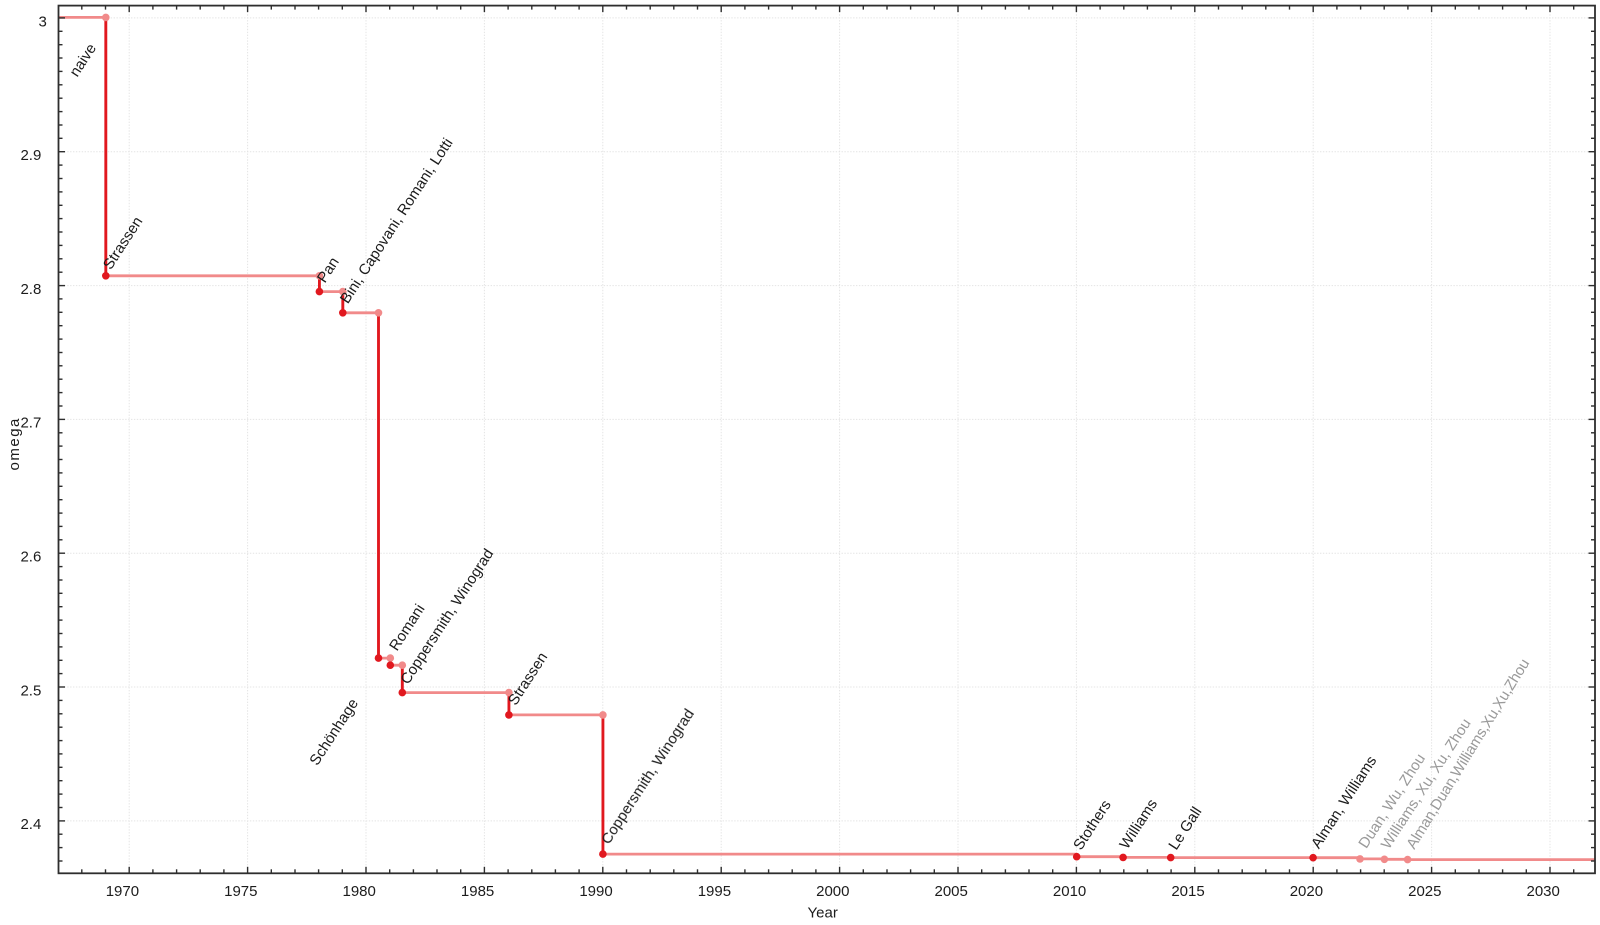 This screenshot has width=1600, height=925. I want to click on svg-text: Year, so click(823, 913).